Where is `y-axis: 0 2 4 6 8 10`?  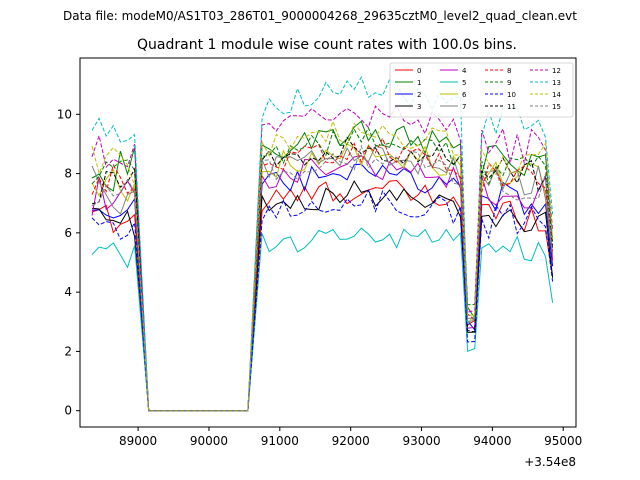
y-axis: 0 2 4 6 8 10 is located at coordinates (68, 262).